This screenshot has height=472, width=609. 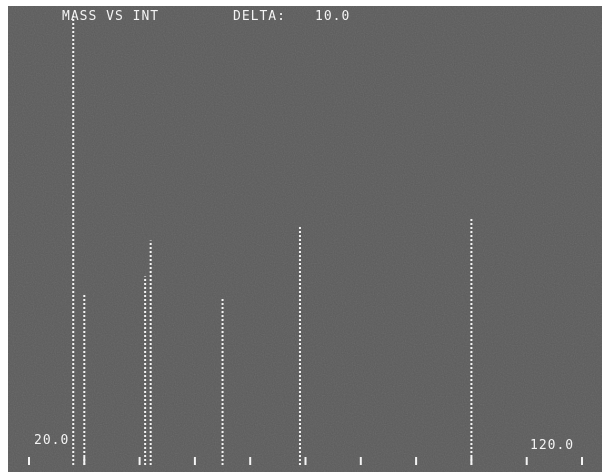 I want to click on frame-right-edge, so click(x=605, y=236).